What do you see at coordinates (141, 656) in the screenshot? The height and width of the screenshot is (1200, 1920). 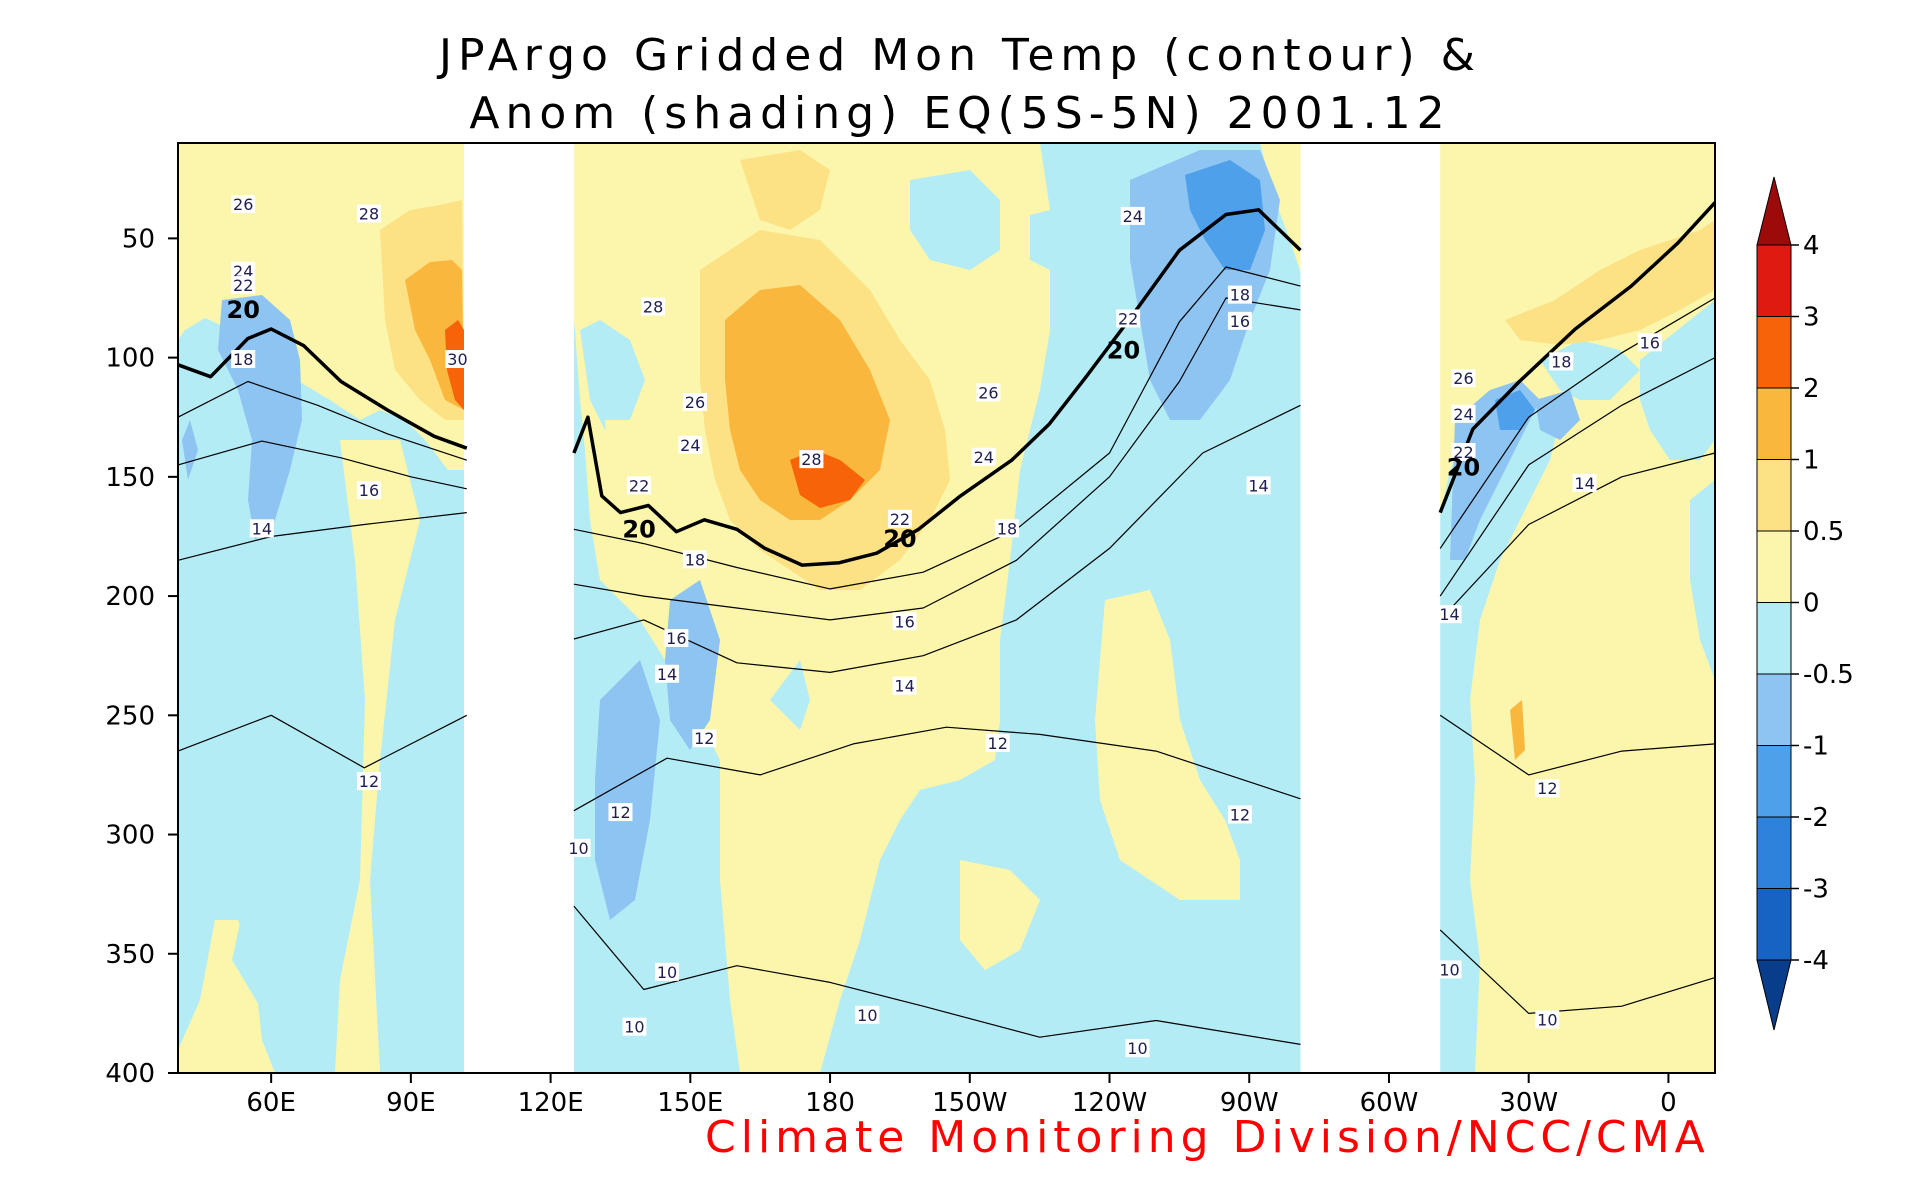 I see `y-axis: 50 100 150 200 250 300 350 400` at bounding box center [141, 656].